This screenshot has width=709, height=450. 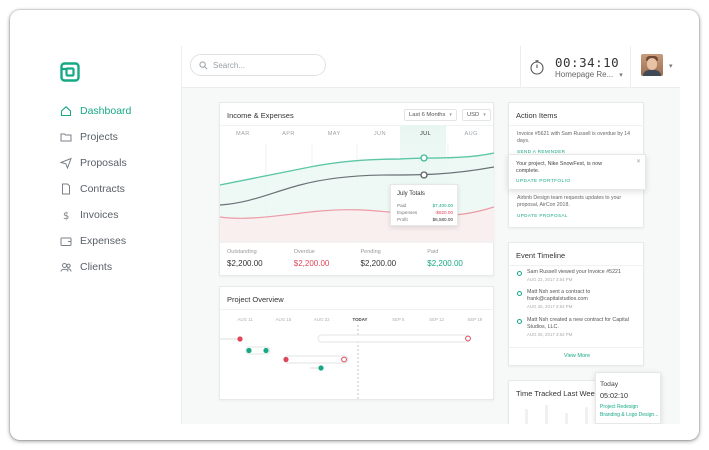 I want to click on currency-select: USD ▾, so click(x=476, y=115).